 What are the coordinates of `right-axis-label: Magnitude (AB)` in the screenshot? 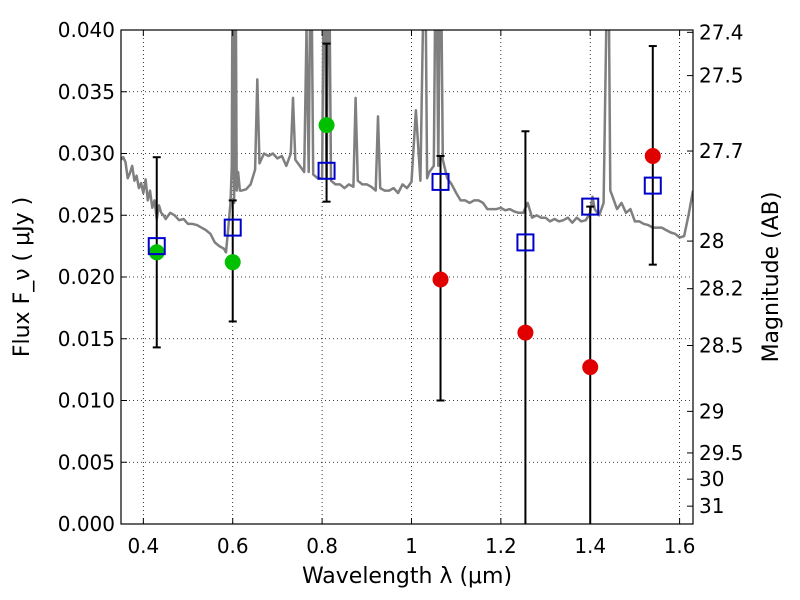 It's located at (771, 277).